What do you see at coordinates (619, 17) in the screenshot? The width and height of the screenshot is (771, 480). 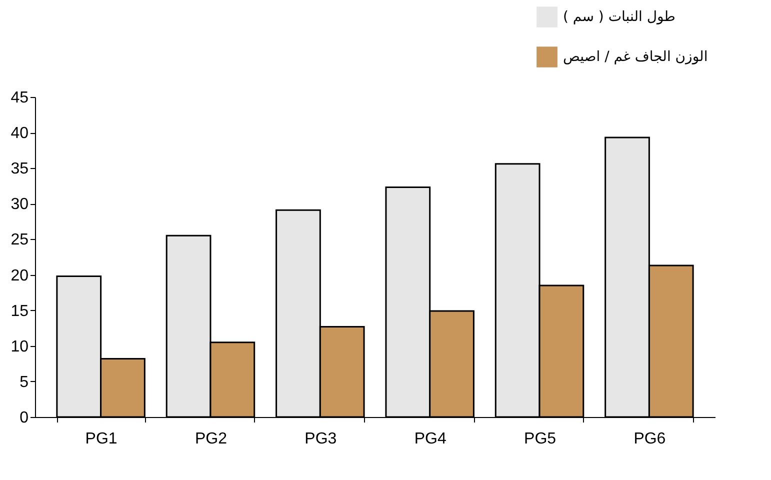 I see `legend-label: طول النبات ( سم )` at bounding box center [619, 17].